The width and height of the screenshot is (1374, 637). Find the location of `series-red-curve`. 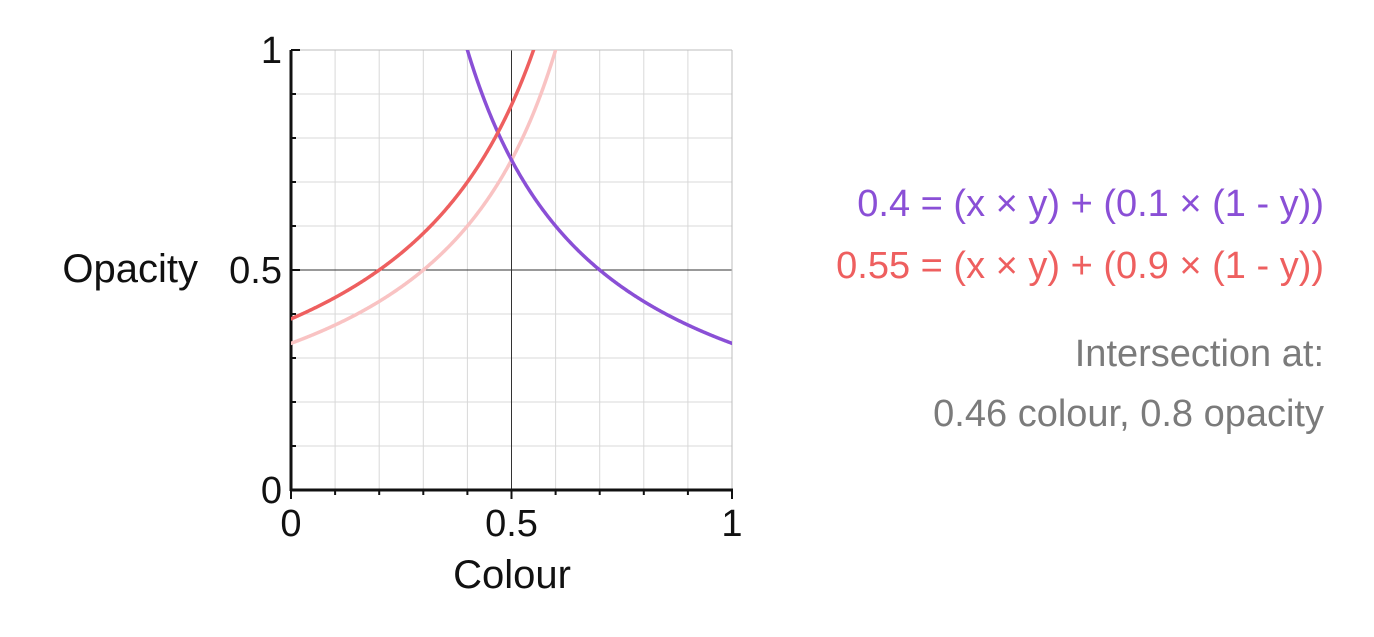

series-red-curve is located at coordinates (413, 185).